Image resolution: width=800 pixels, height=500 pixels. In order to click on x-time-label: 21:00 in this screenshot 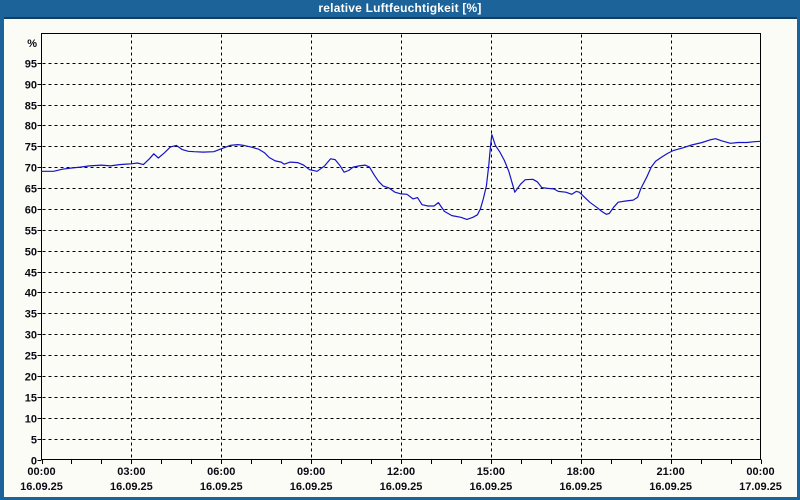, I will do `click(671, 472)`.